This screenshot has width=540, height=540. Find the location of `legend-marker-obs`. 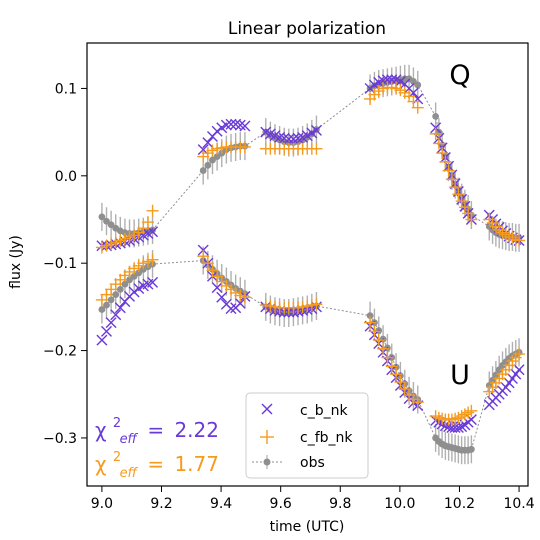

legend-marker-obs is located at coordinates (267, 462).